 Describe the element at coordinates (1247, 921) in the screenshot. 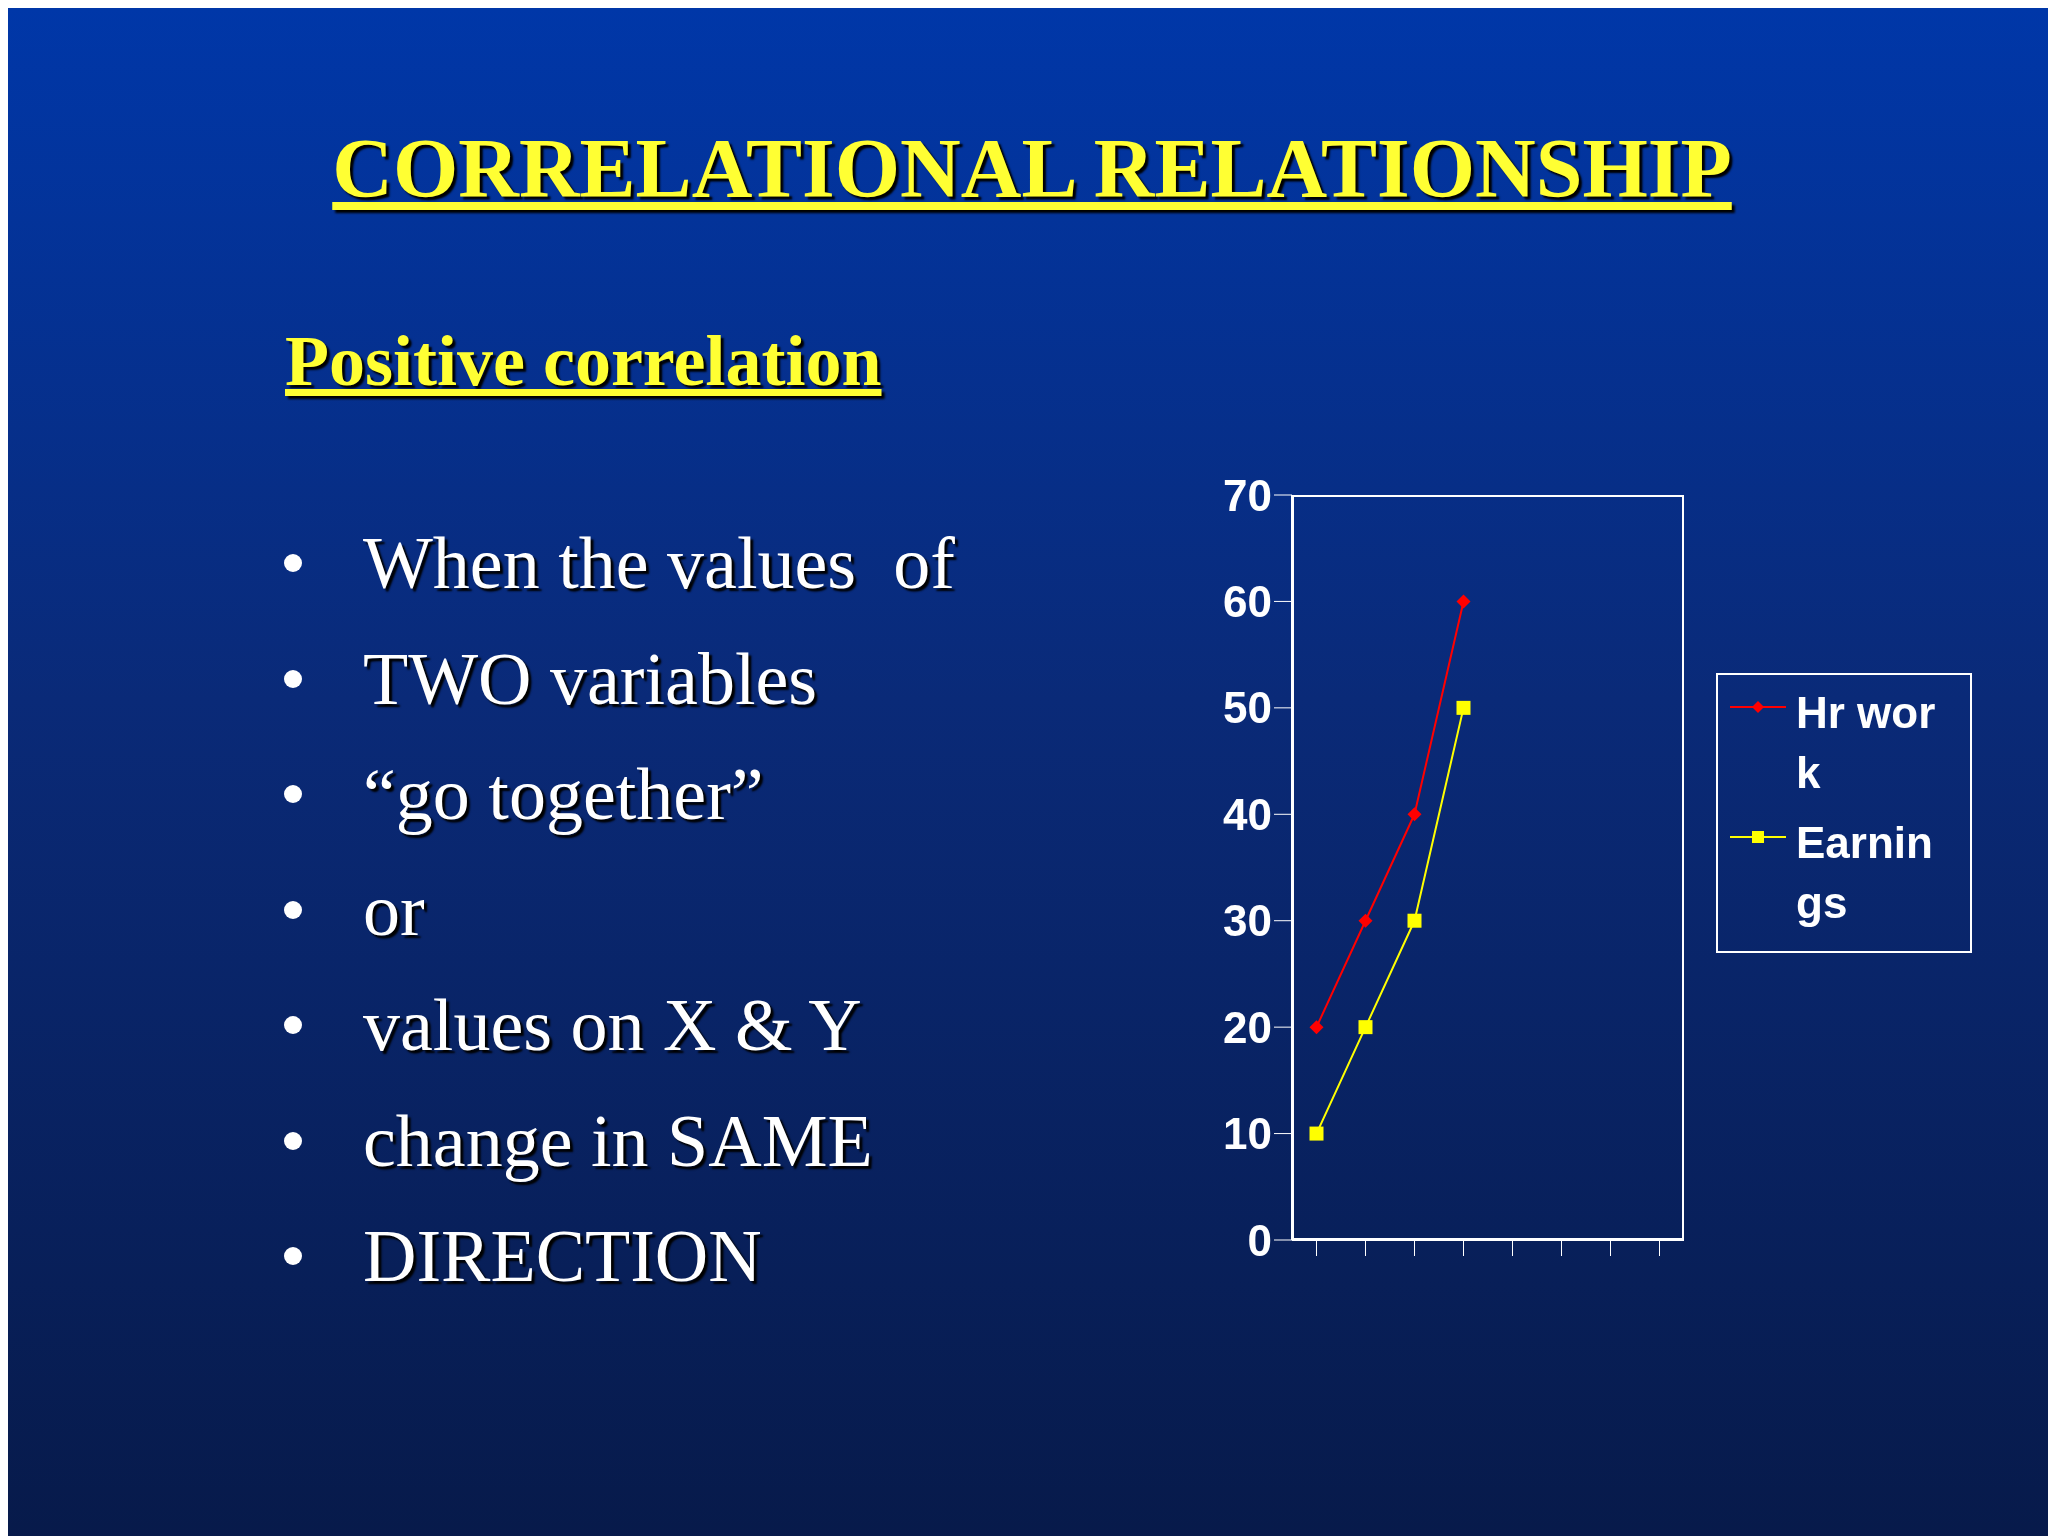

I see `y-tick-label: 30` at that location.